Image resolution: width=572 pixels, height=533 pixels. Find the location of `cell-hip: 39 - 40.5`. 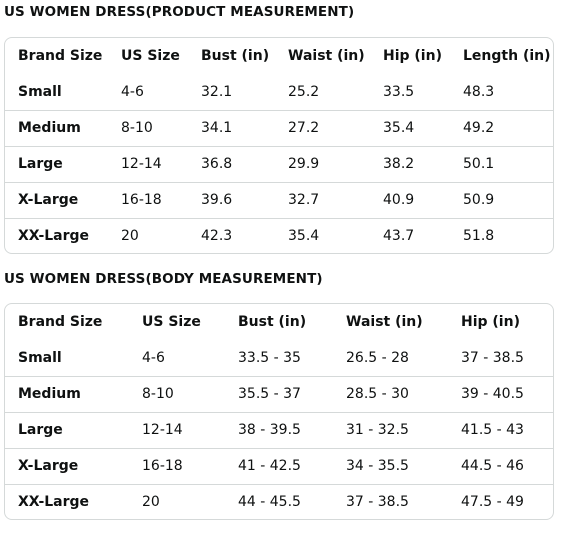

cell-hip: 39 - 40.5 is located at coordinates (500, 393).